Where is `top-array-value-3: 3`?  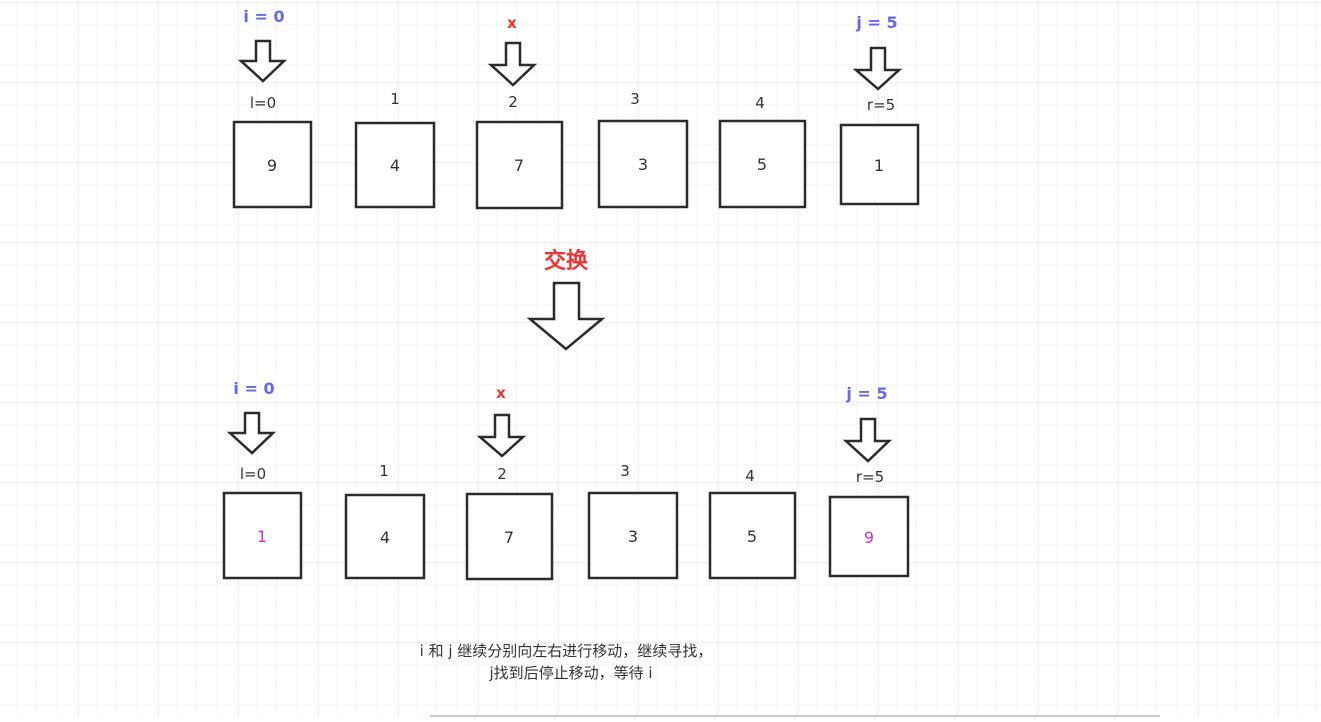
top-array-value-3: 3 is located at coordinates (643, 164).